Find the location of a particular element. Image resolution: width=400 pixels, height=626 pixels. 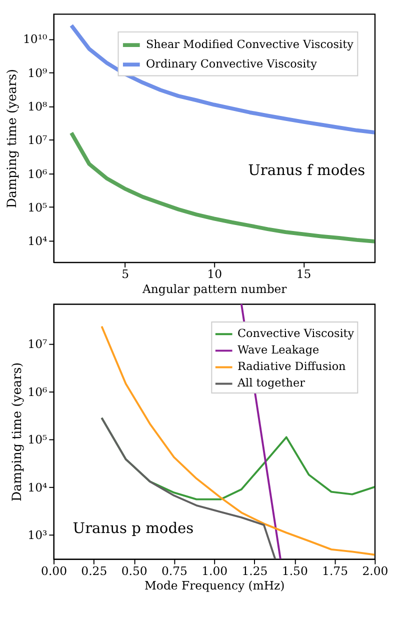

x-tick-label: 5 is located at coordinates (126, 274).